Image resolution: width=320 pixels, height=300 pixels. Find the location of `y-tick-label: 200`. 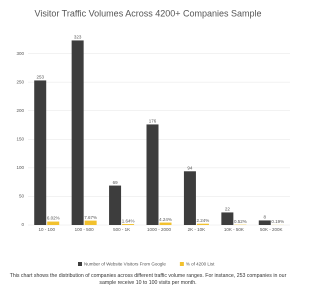

y-tick-label: 200 is located at coordinates (20, 110).